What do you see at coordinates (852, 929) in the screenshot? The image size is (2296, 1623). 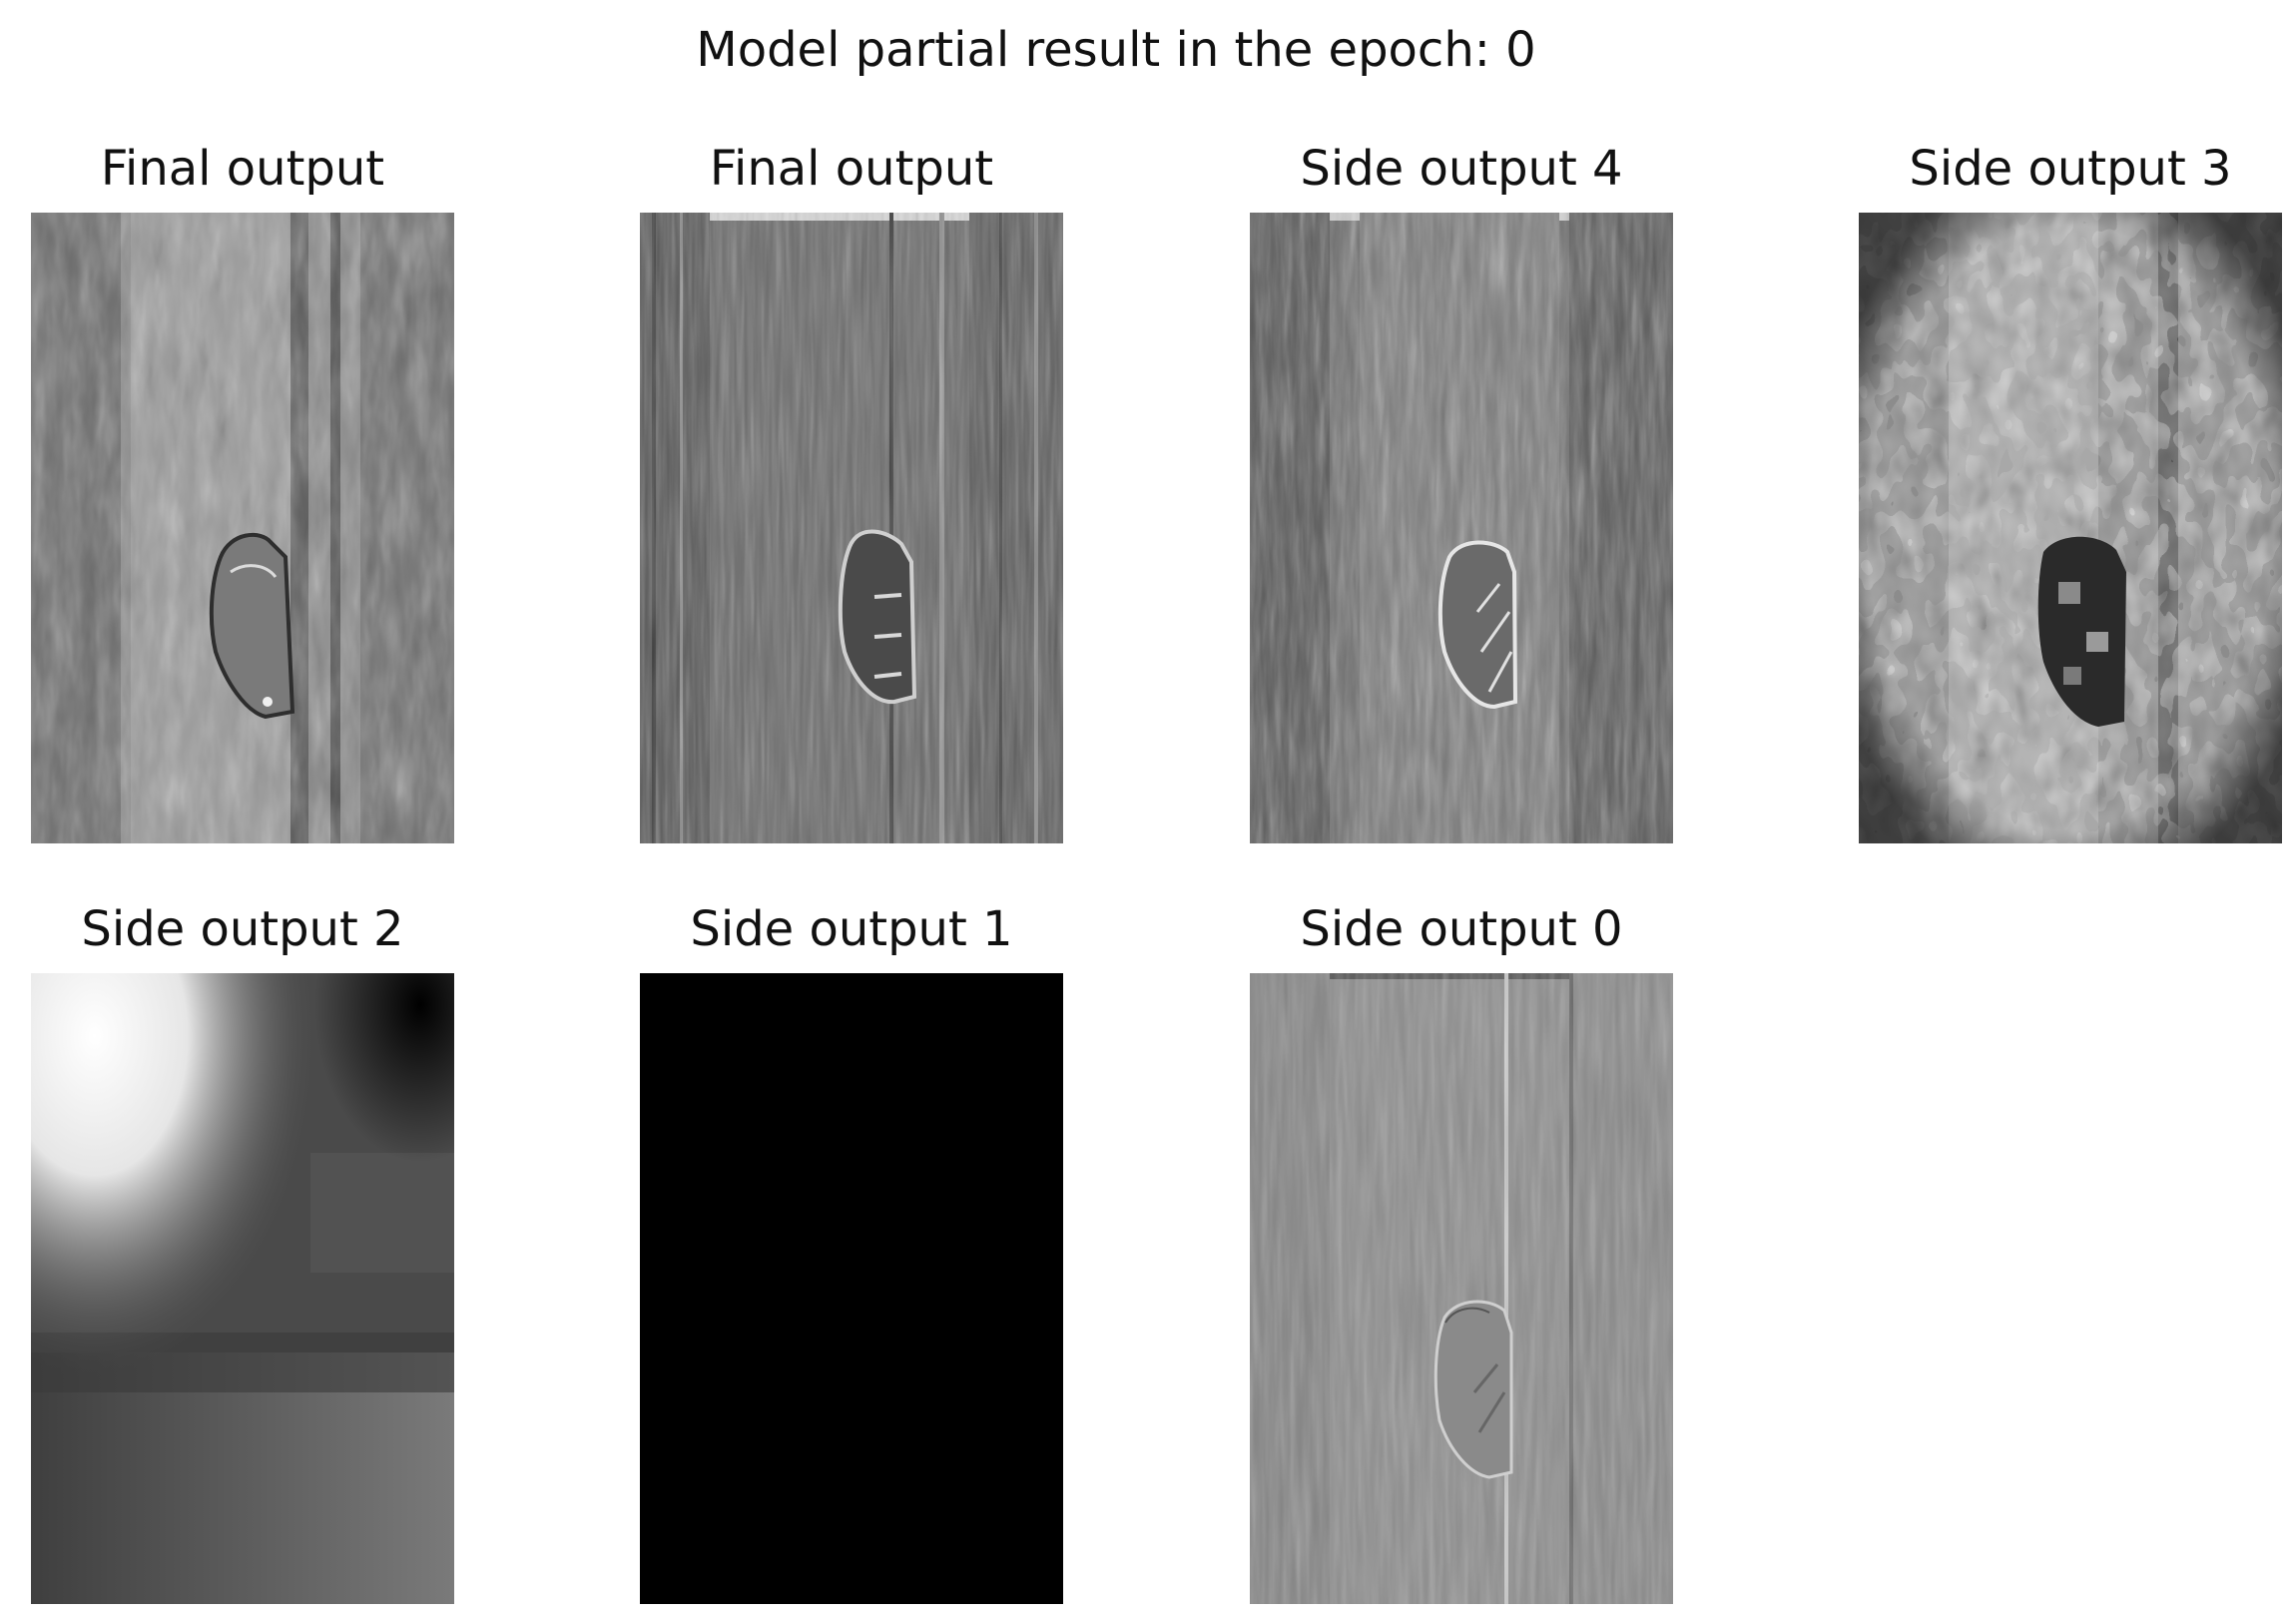 I see `panel-title: Side output 1` at bounding box center [852, 929].